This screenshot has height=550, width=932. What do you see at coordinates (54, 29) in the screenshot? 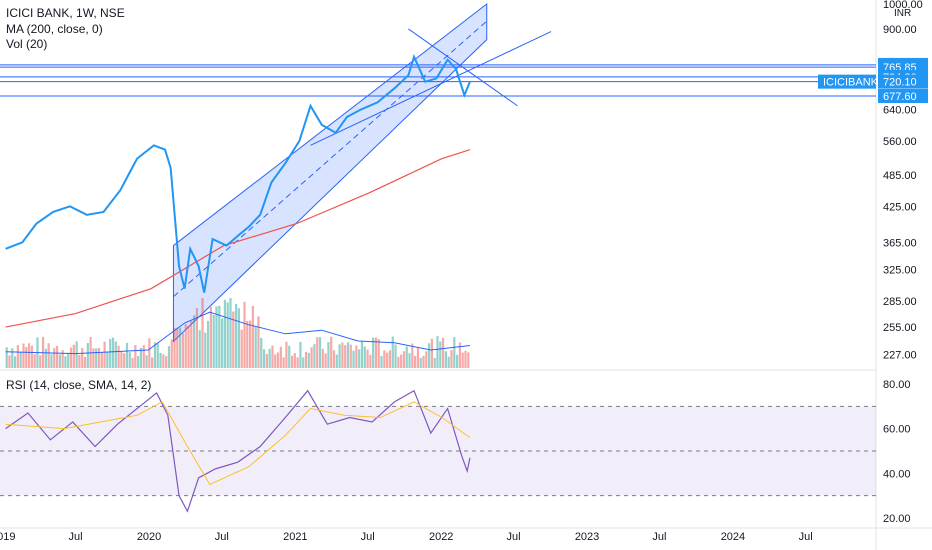
I see `ma-legend: MA (200, close, 0)` at bounding box center [54, 29].